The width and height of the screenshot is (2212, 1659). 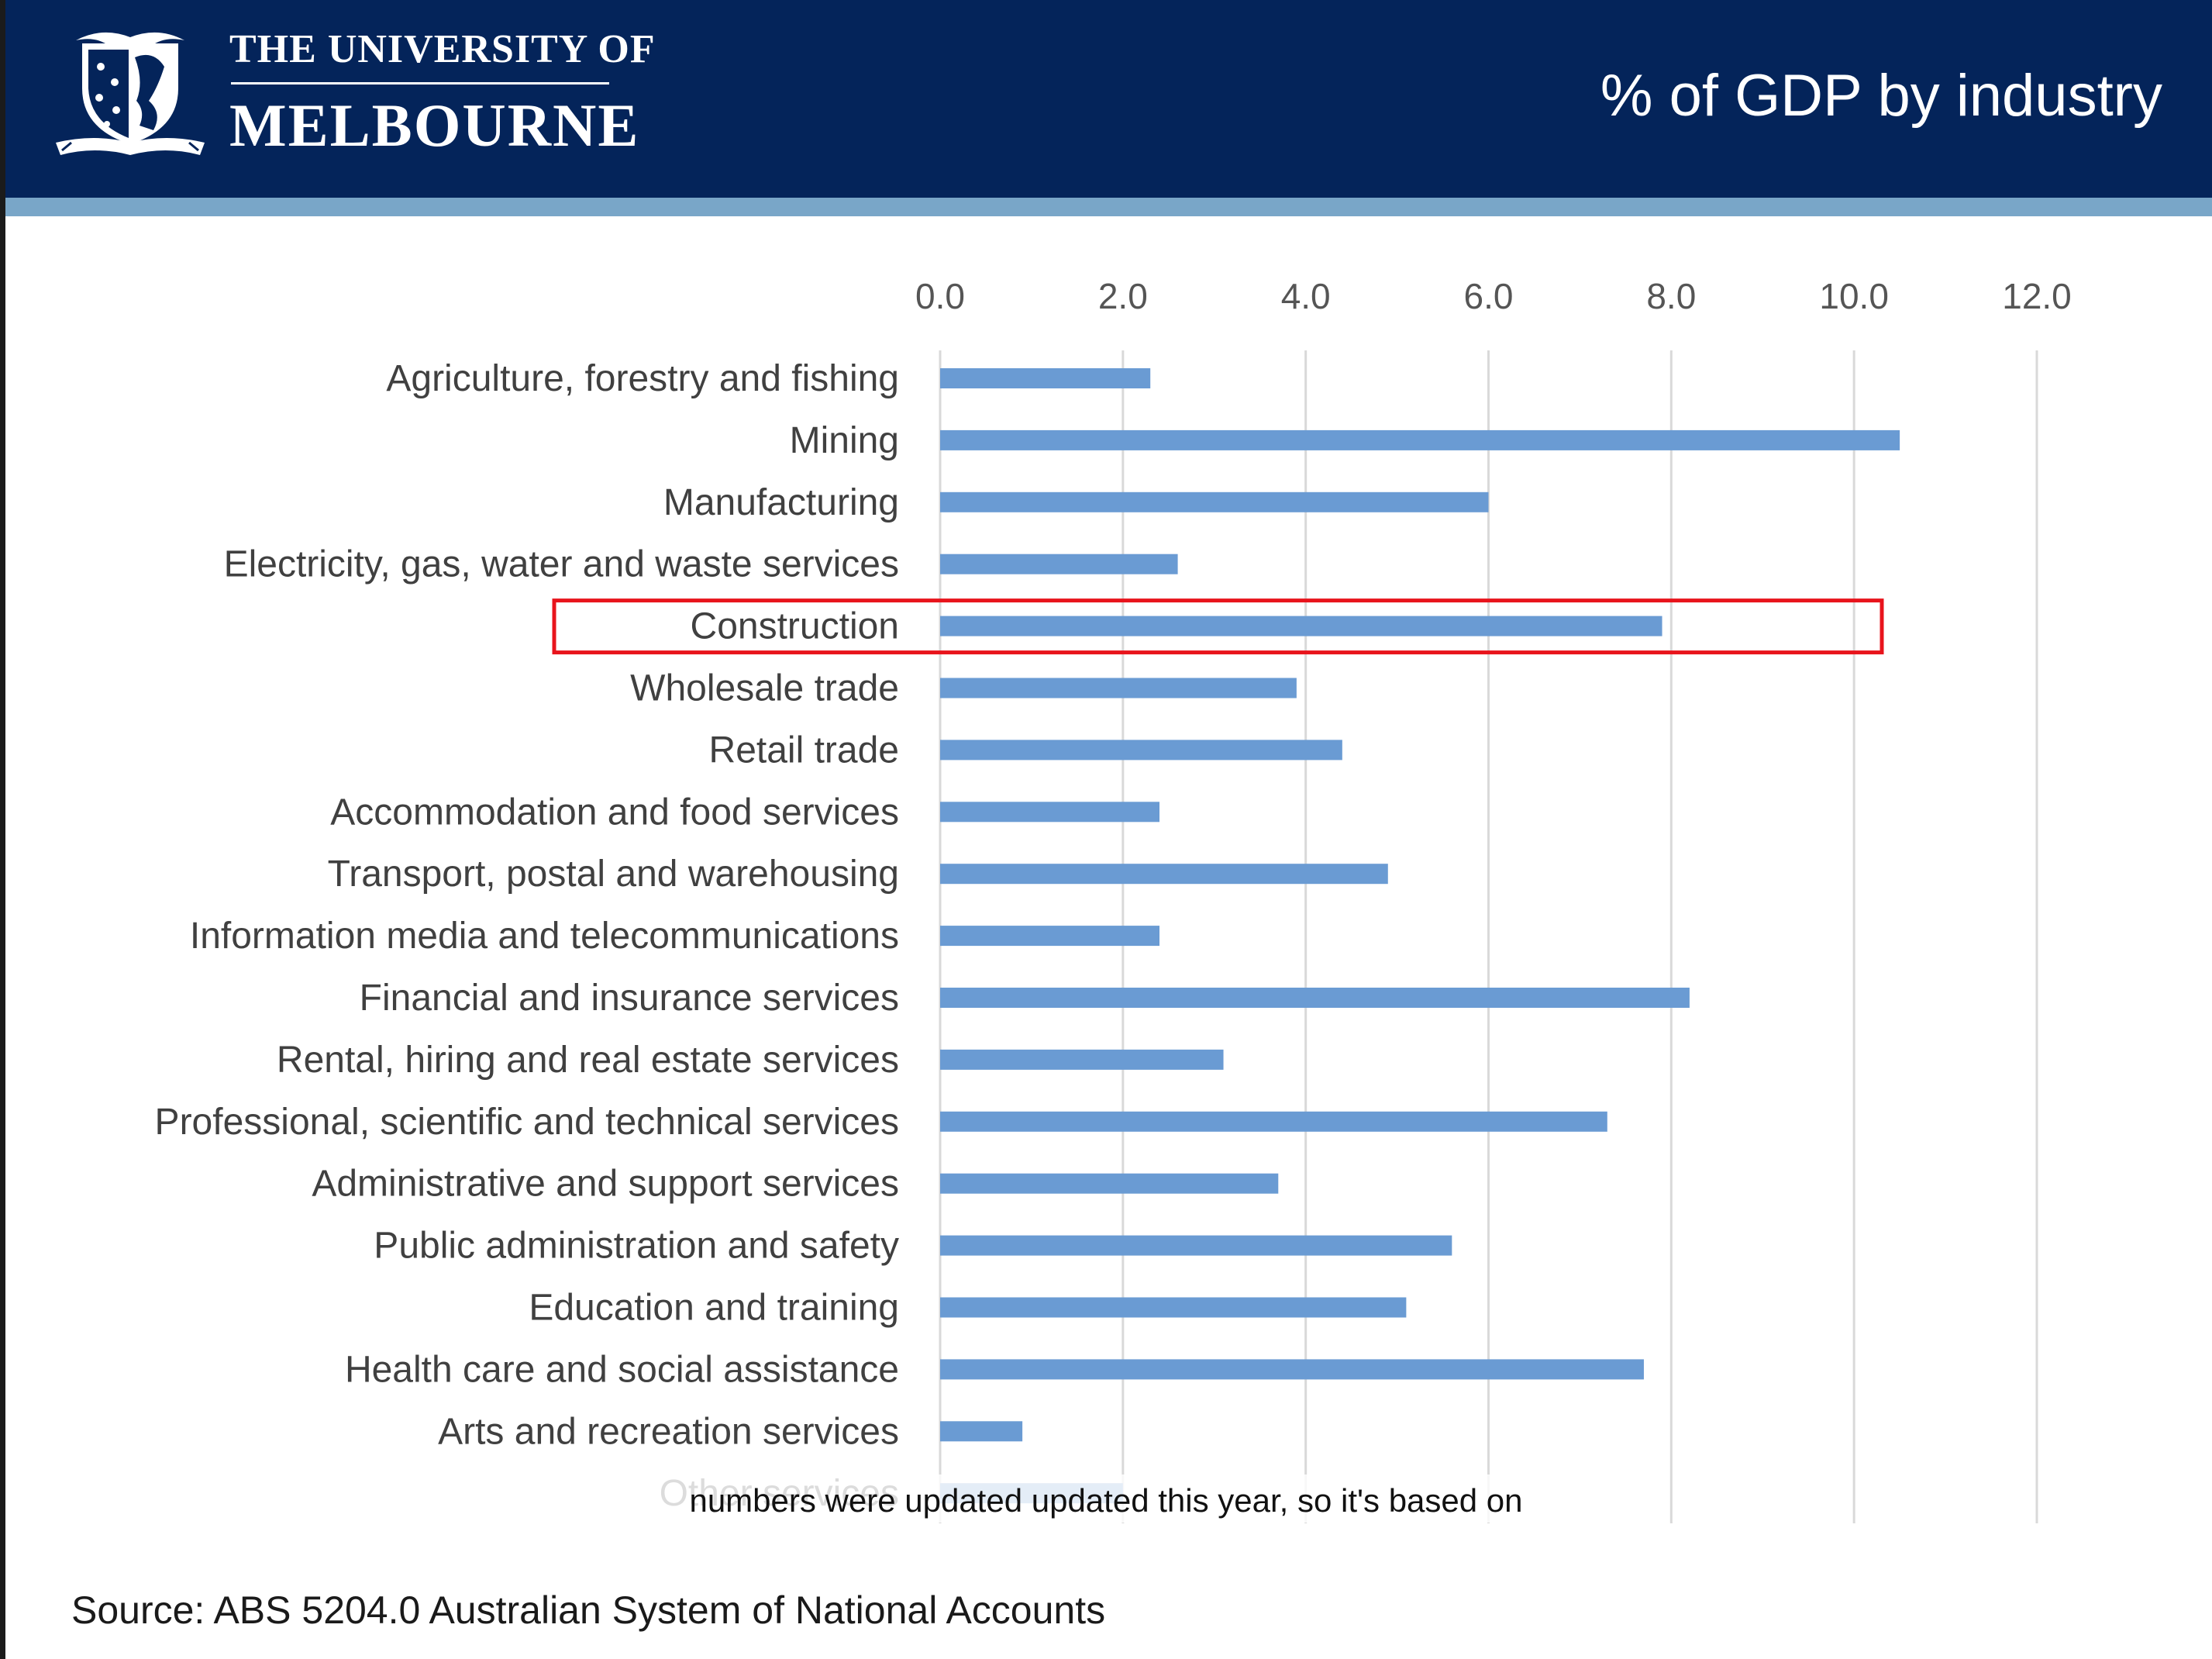 I want to click on category-label: Mining, so click(x=844, y=440).